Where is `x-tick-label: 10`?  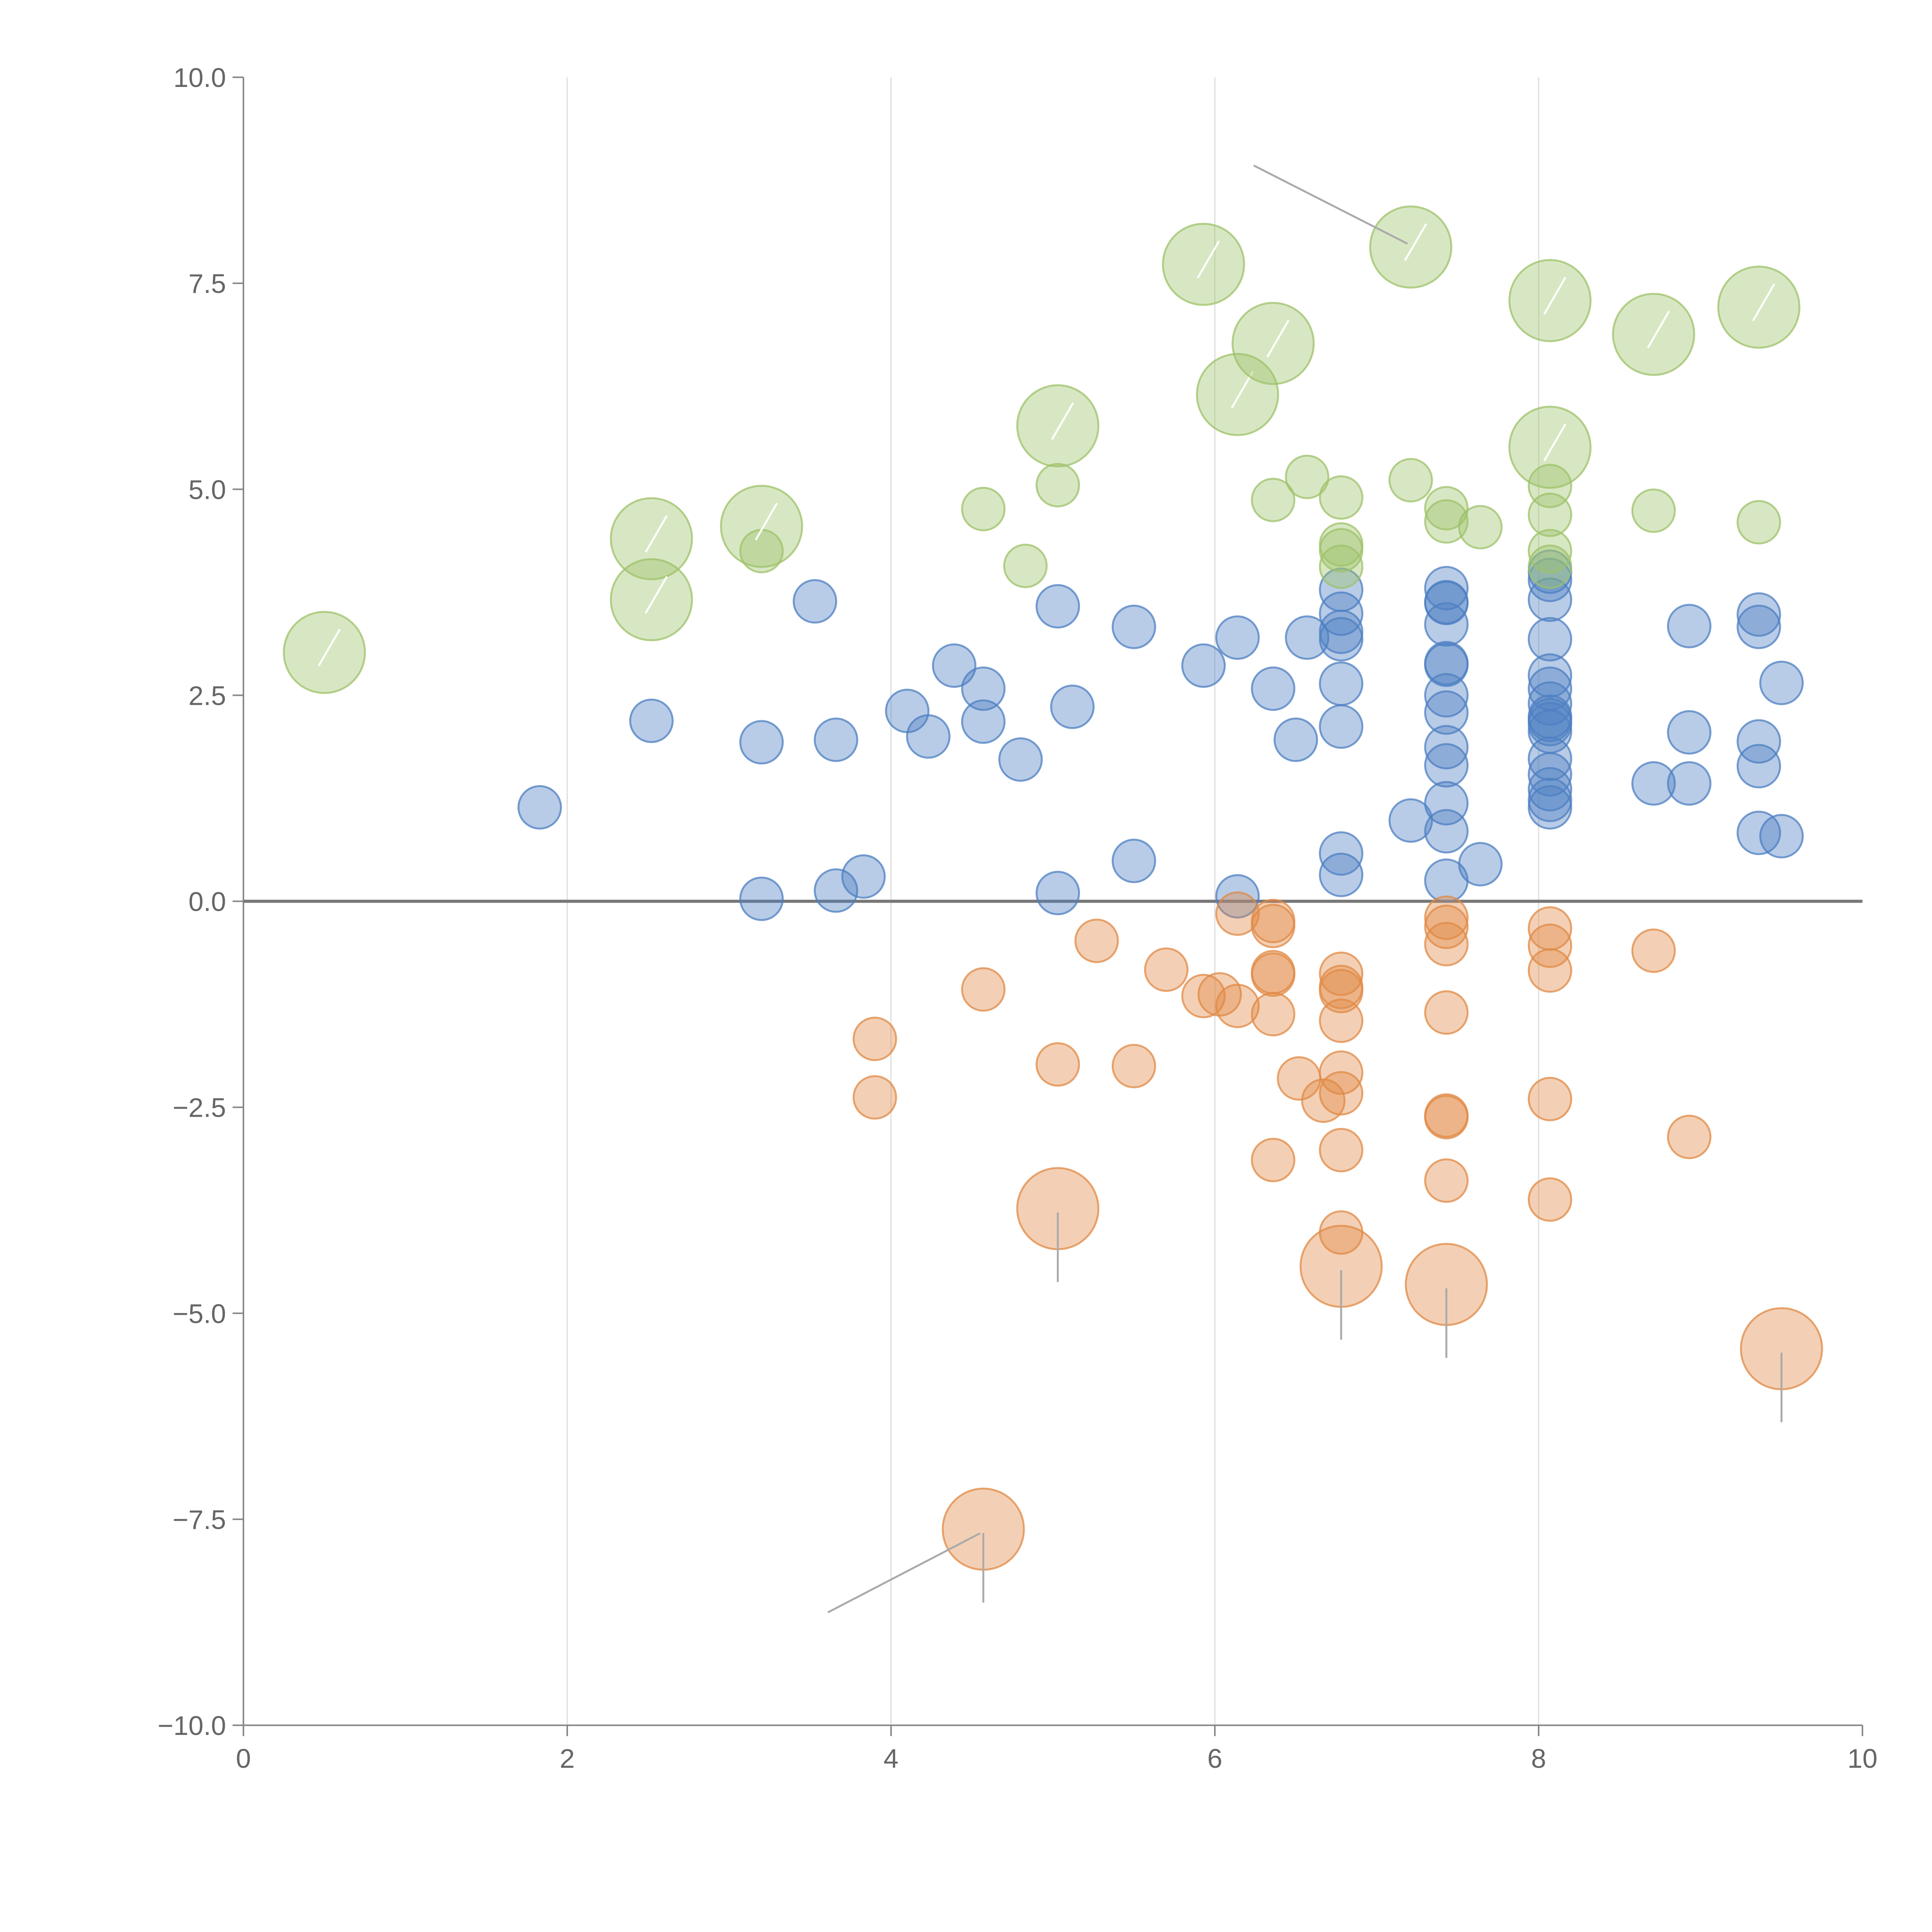 x-tick-label: 10 is located at coordinates (1863, 1758).